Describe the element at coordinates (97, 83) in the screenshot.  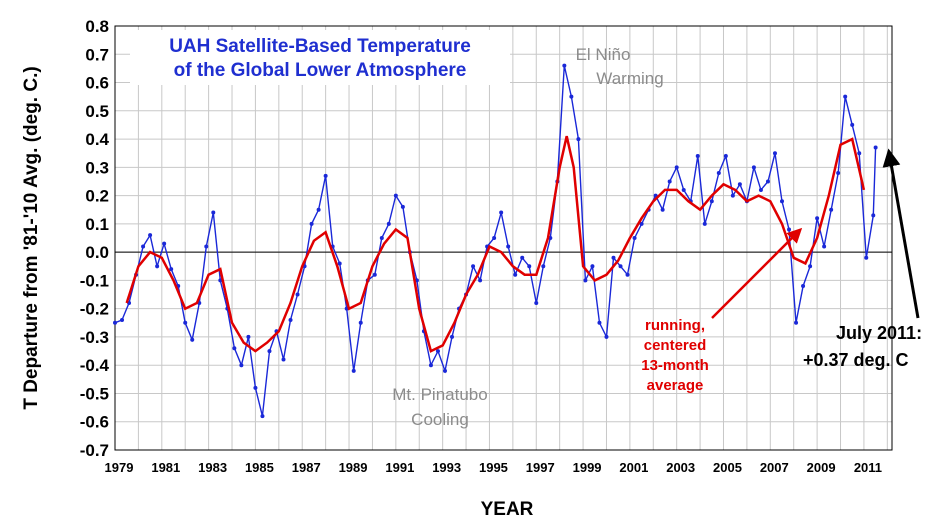
I see `y-tick-label: 0.6` at that location.